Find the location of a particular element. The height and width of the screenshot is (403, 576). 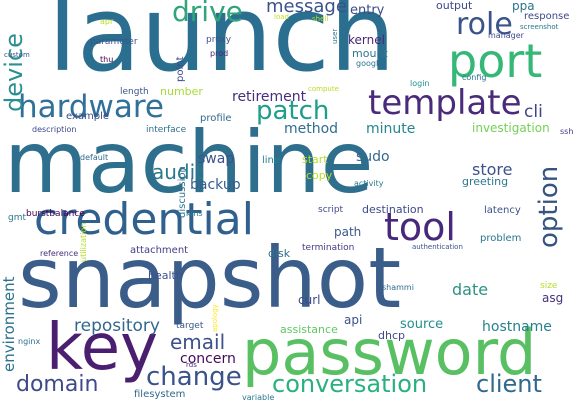

word-thu: thu is located at coordinates (107, 59).